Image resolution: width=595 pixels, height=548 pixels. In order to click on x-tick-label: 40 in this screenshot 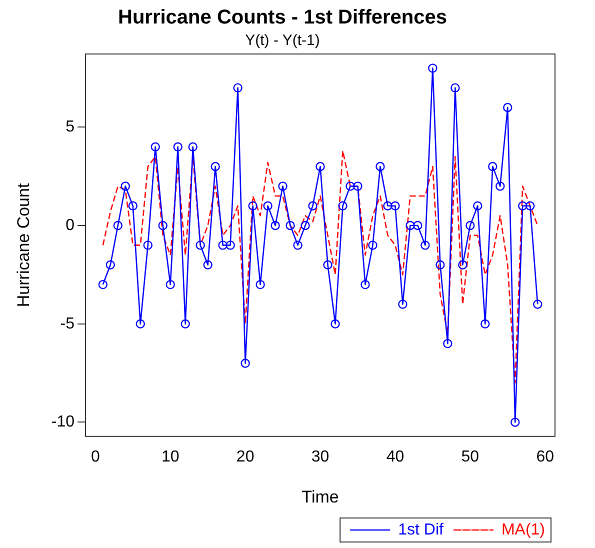, I will do `click(395, 457)`.